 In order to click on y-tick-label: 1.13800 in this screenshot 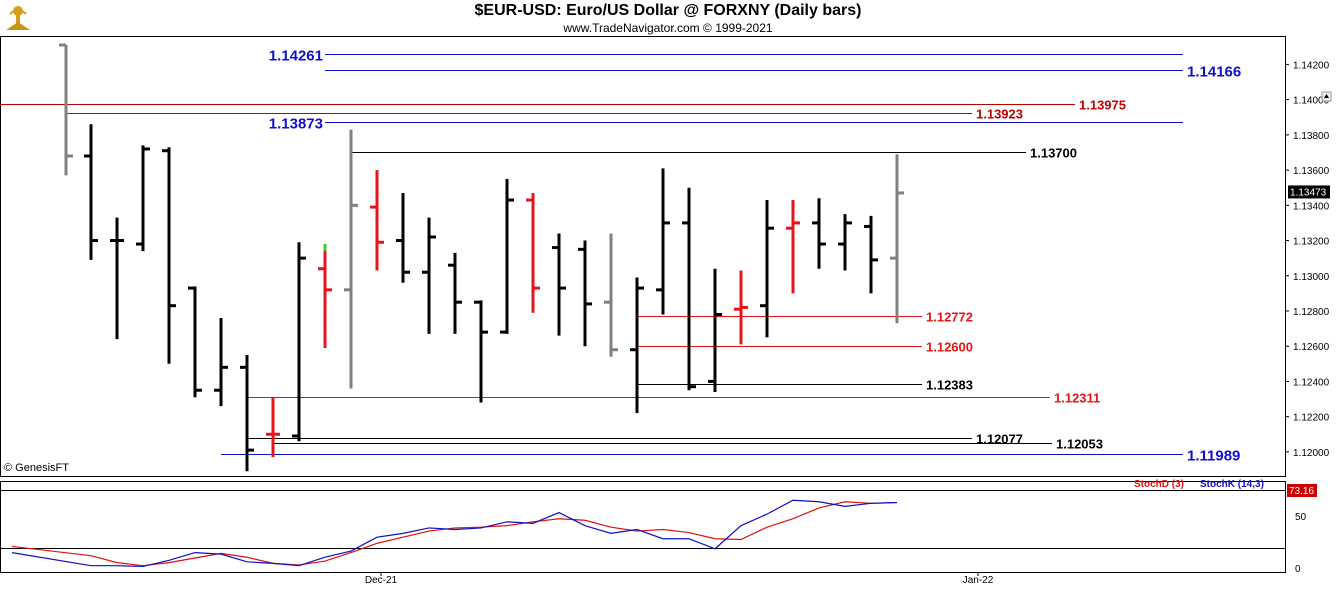, I will do `click(1311, 136)`.